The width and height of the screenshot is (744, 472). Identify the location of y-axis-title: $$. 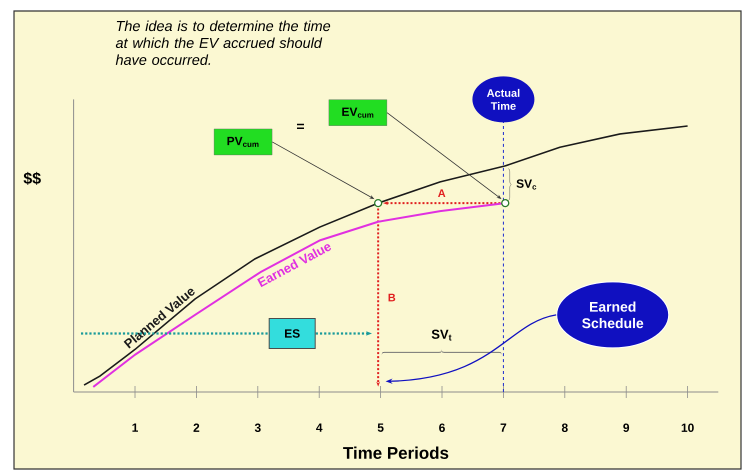
(32, 178).